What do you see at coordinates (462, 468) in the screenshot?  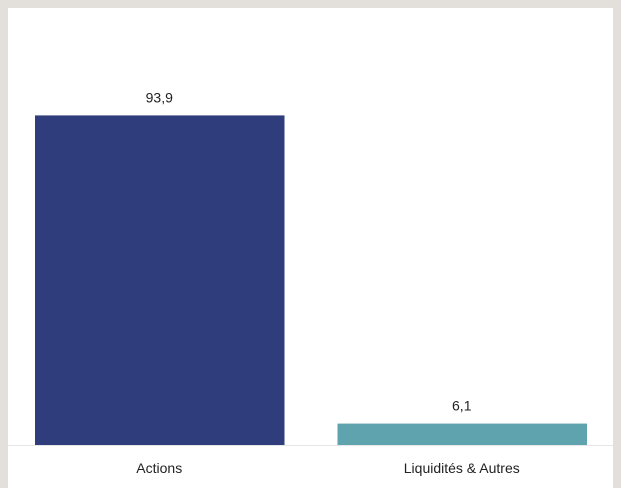 I see `x-tick-label-2: Liquidités & Autres` at bounding box center [462, 468].